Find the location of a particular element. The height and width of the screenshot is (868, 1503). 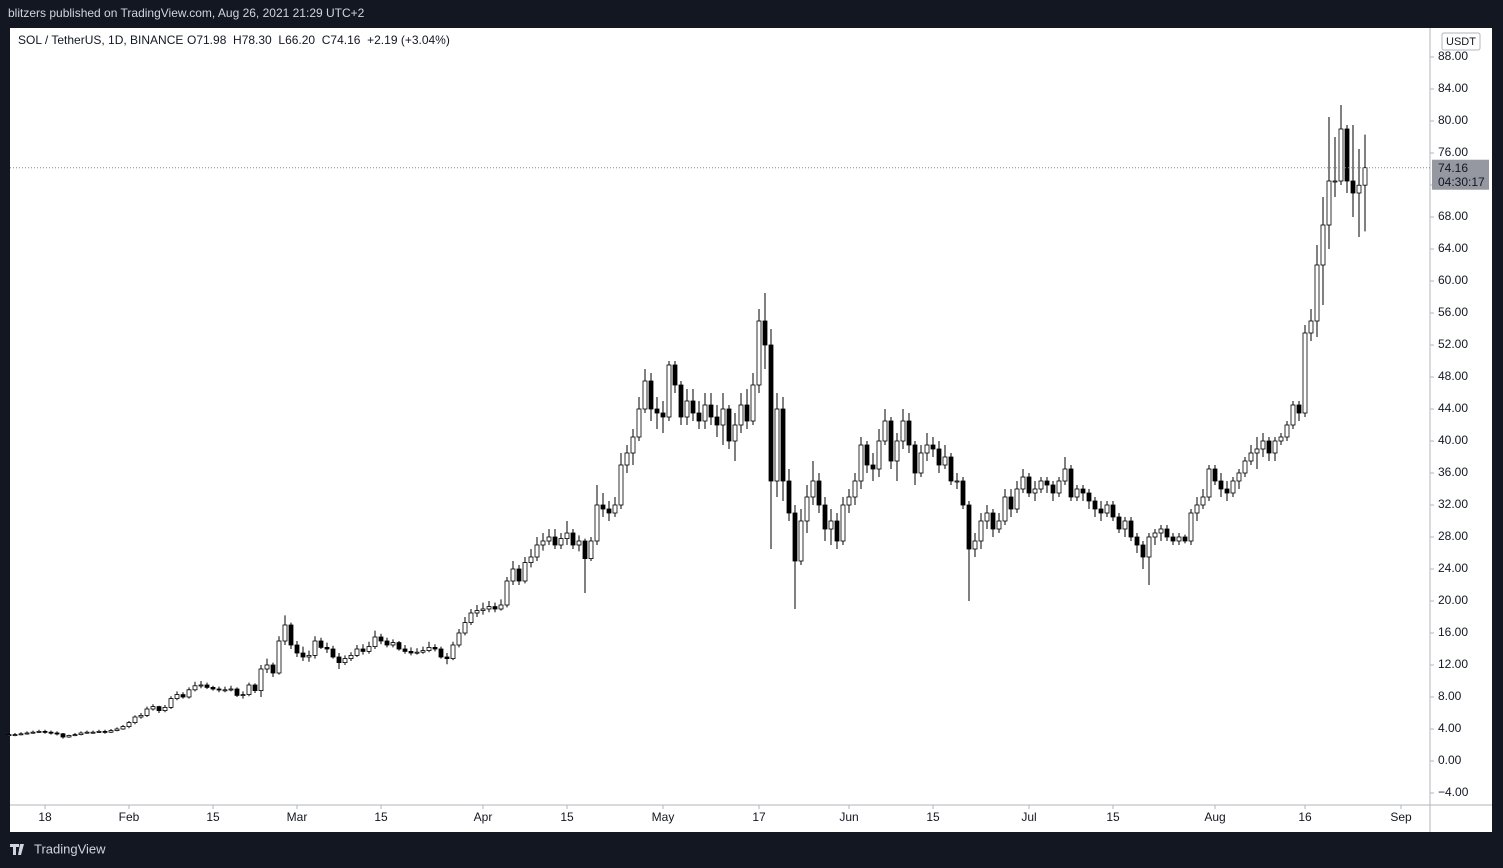

y-tick-label: 24.00 is located at coordinates (1453, 568).